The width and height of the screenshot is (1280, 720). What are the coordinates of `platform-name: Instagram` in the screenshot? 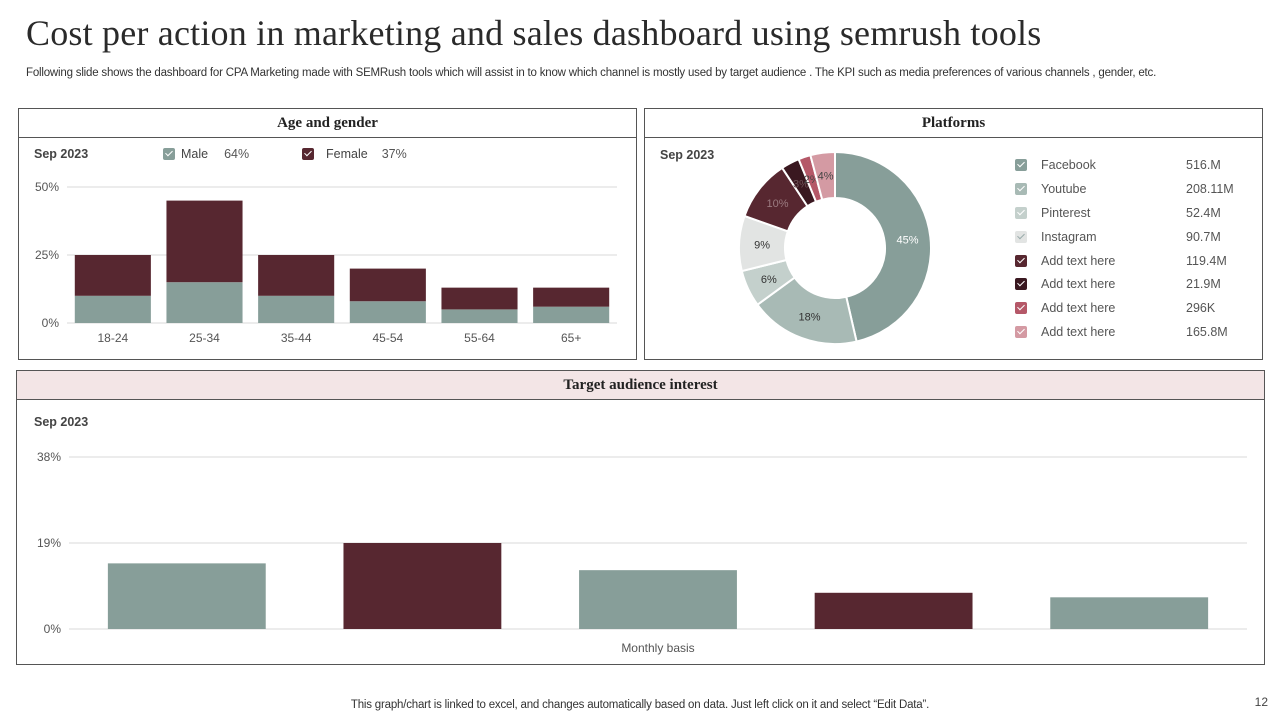 It's located at (1069, 236).